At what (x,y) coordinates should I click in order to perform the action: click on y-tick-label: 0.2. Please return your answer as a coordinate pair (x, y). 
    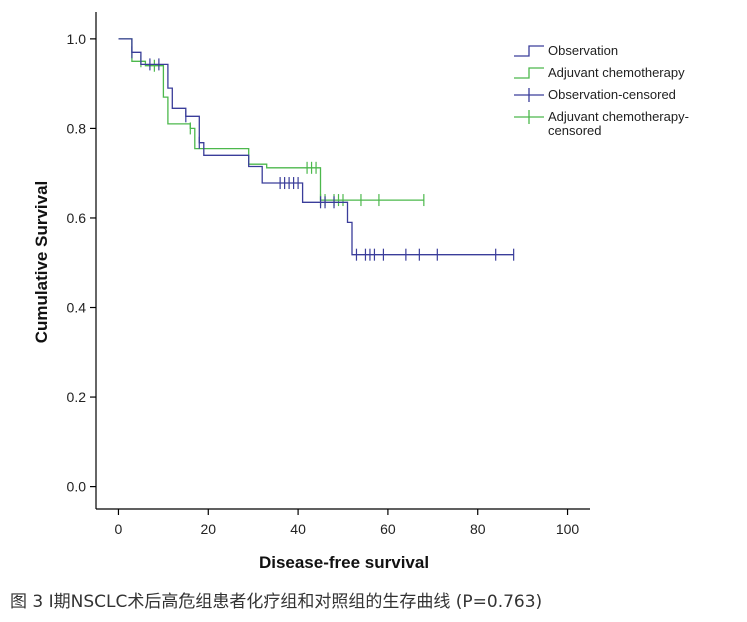
    Looking at the image, I should click on (77, 397).